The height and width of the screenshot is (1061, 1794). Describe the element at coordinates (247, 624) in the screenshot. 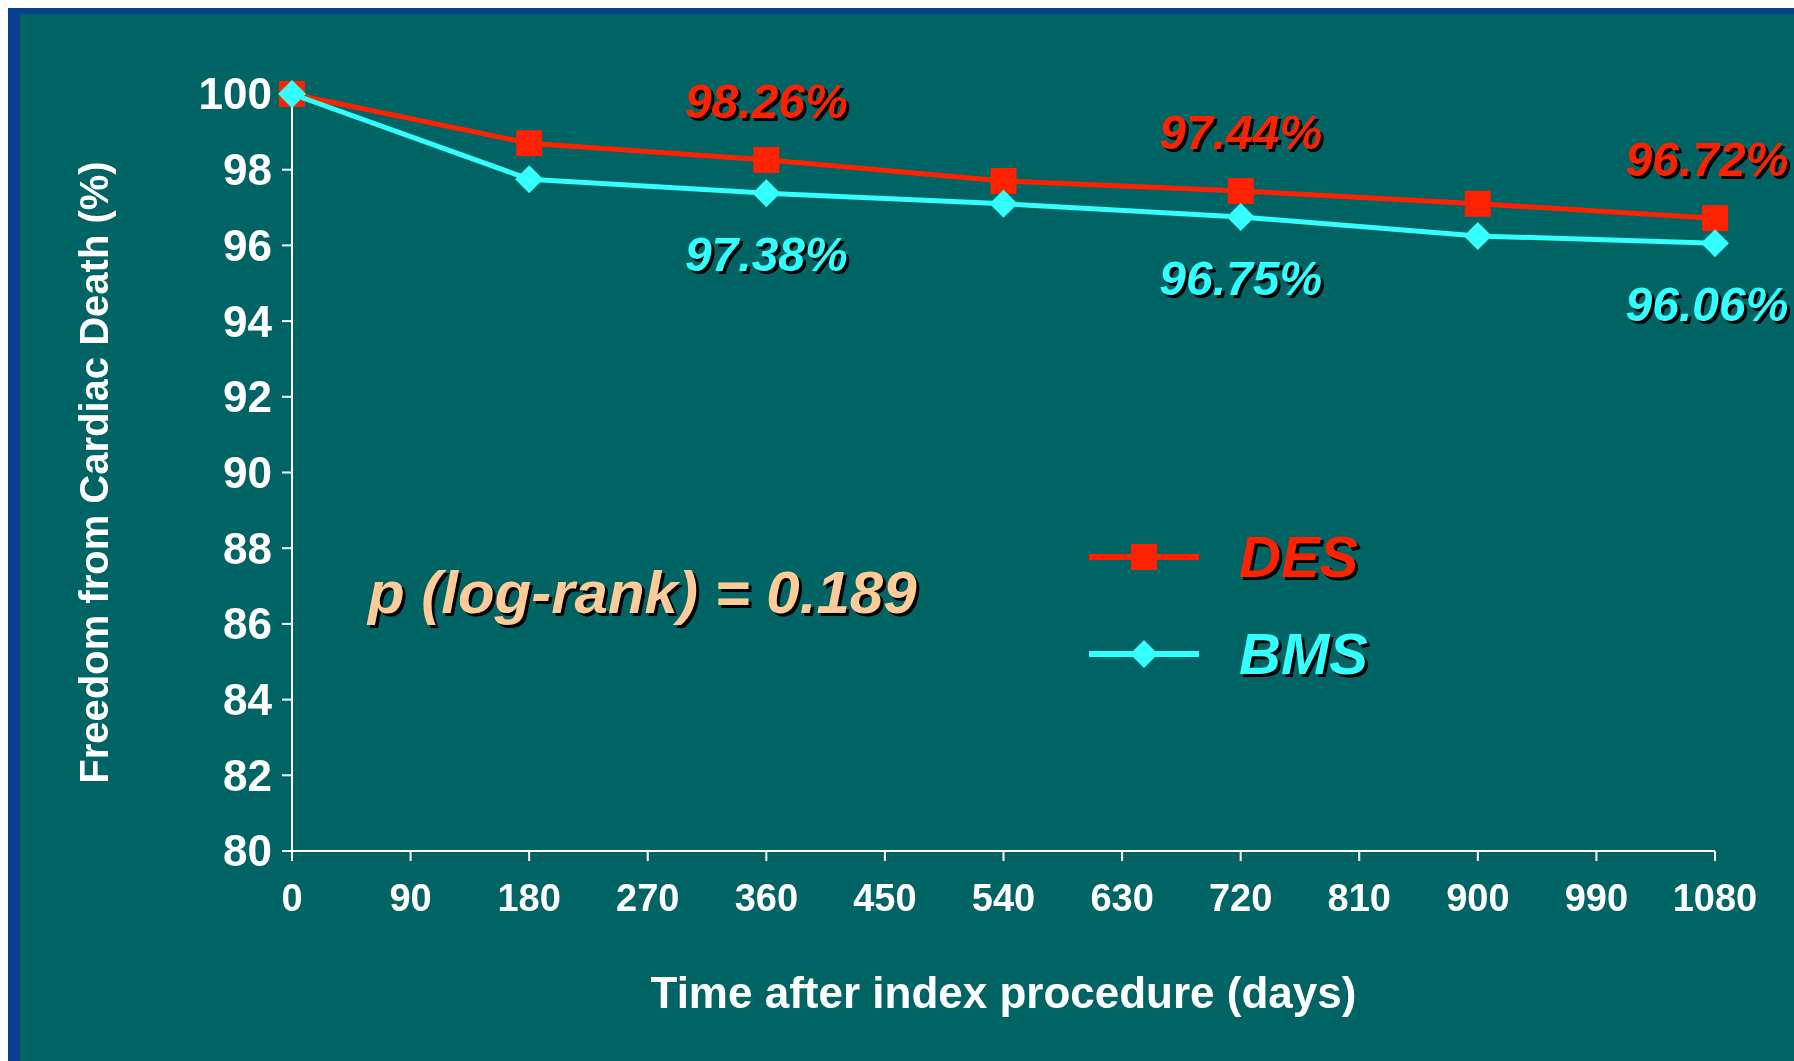

I see `y-tick-label: 86` at that location.